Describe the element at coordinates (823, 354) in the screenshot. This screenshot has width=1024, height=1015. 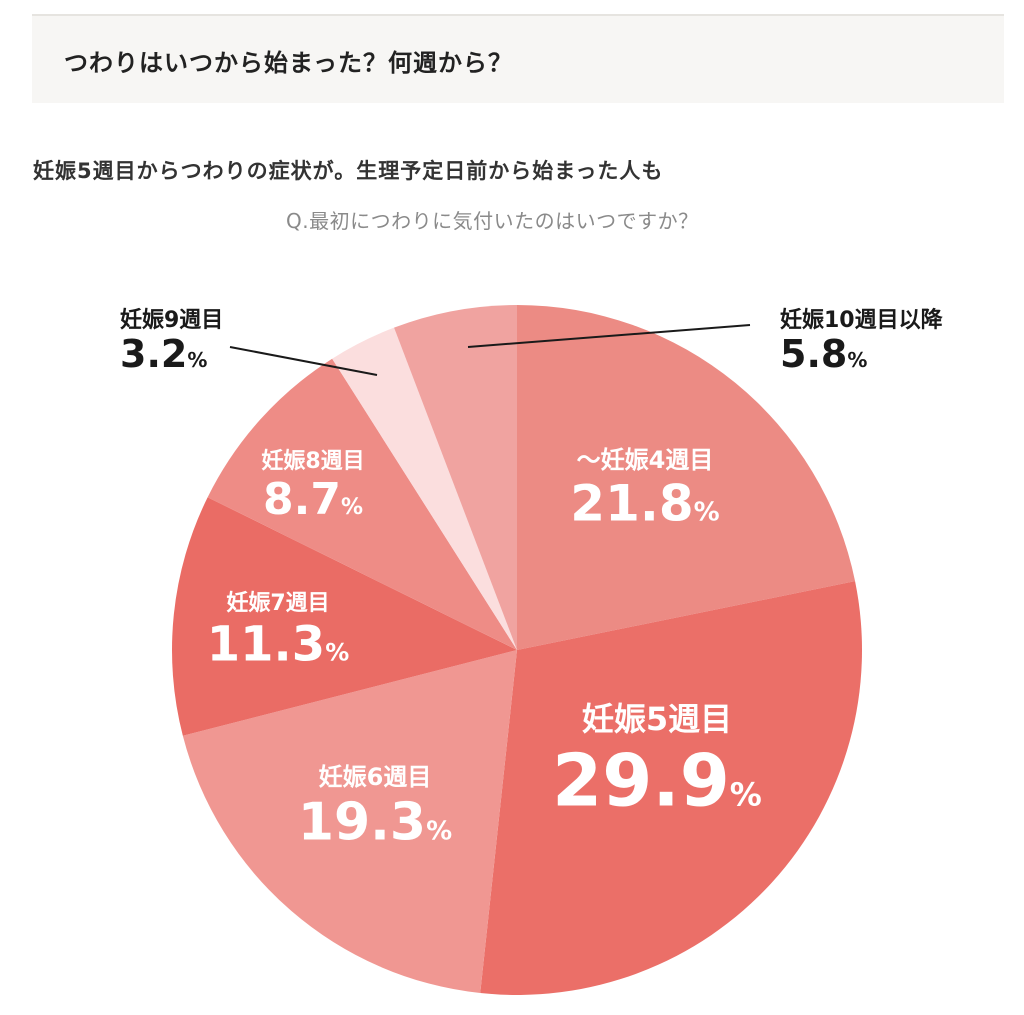
I see `slice-value: 5.8%` at that location.